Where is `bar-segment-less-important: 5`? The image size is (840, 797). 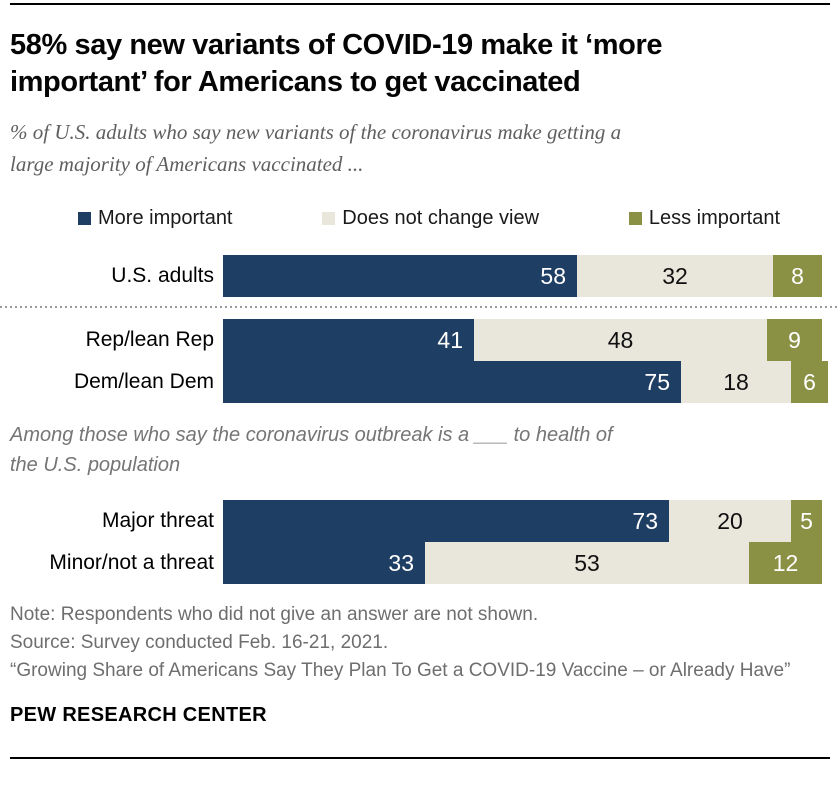 bar-segment-less-important: 5 is located at coordinates (806, 521).